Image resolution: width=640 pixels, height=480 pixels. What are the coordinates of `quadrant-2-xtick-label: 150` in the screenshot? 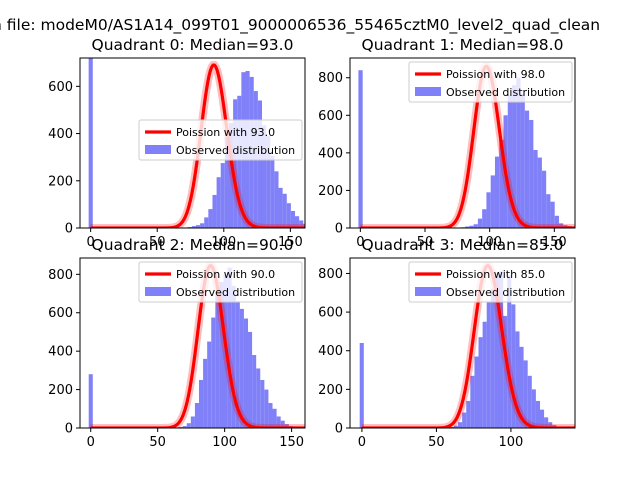 It's located at (291, 442).